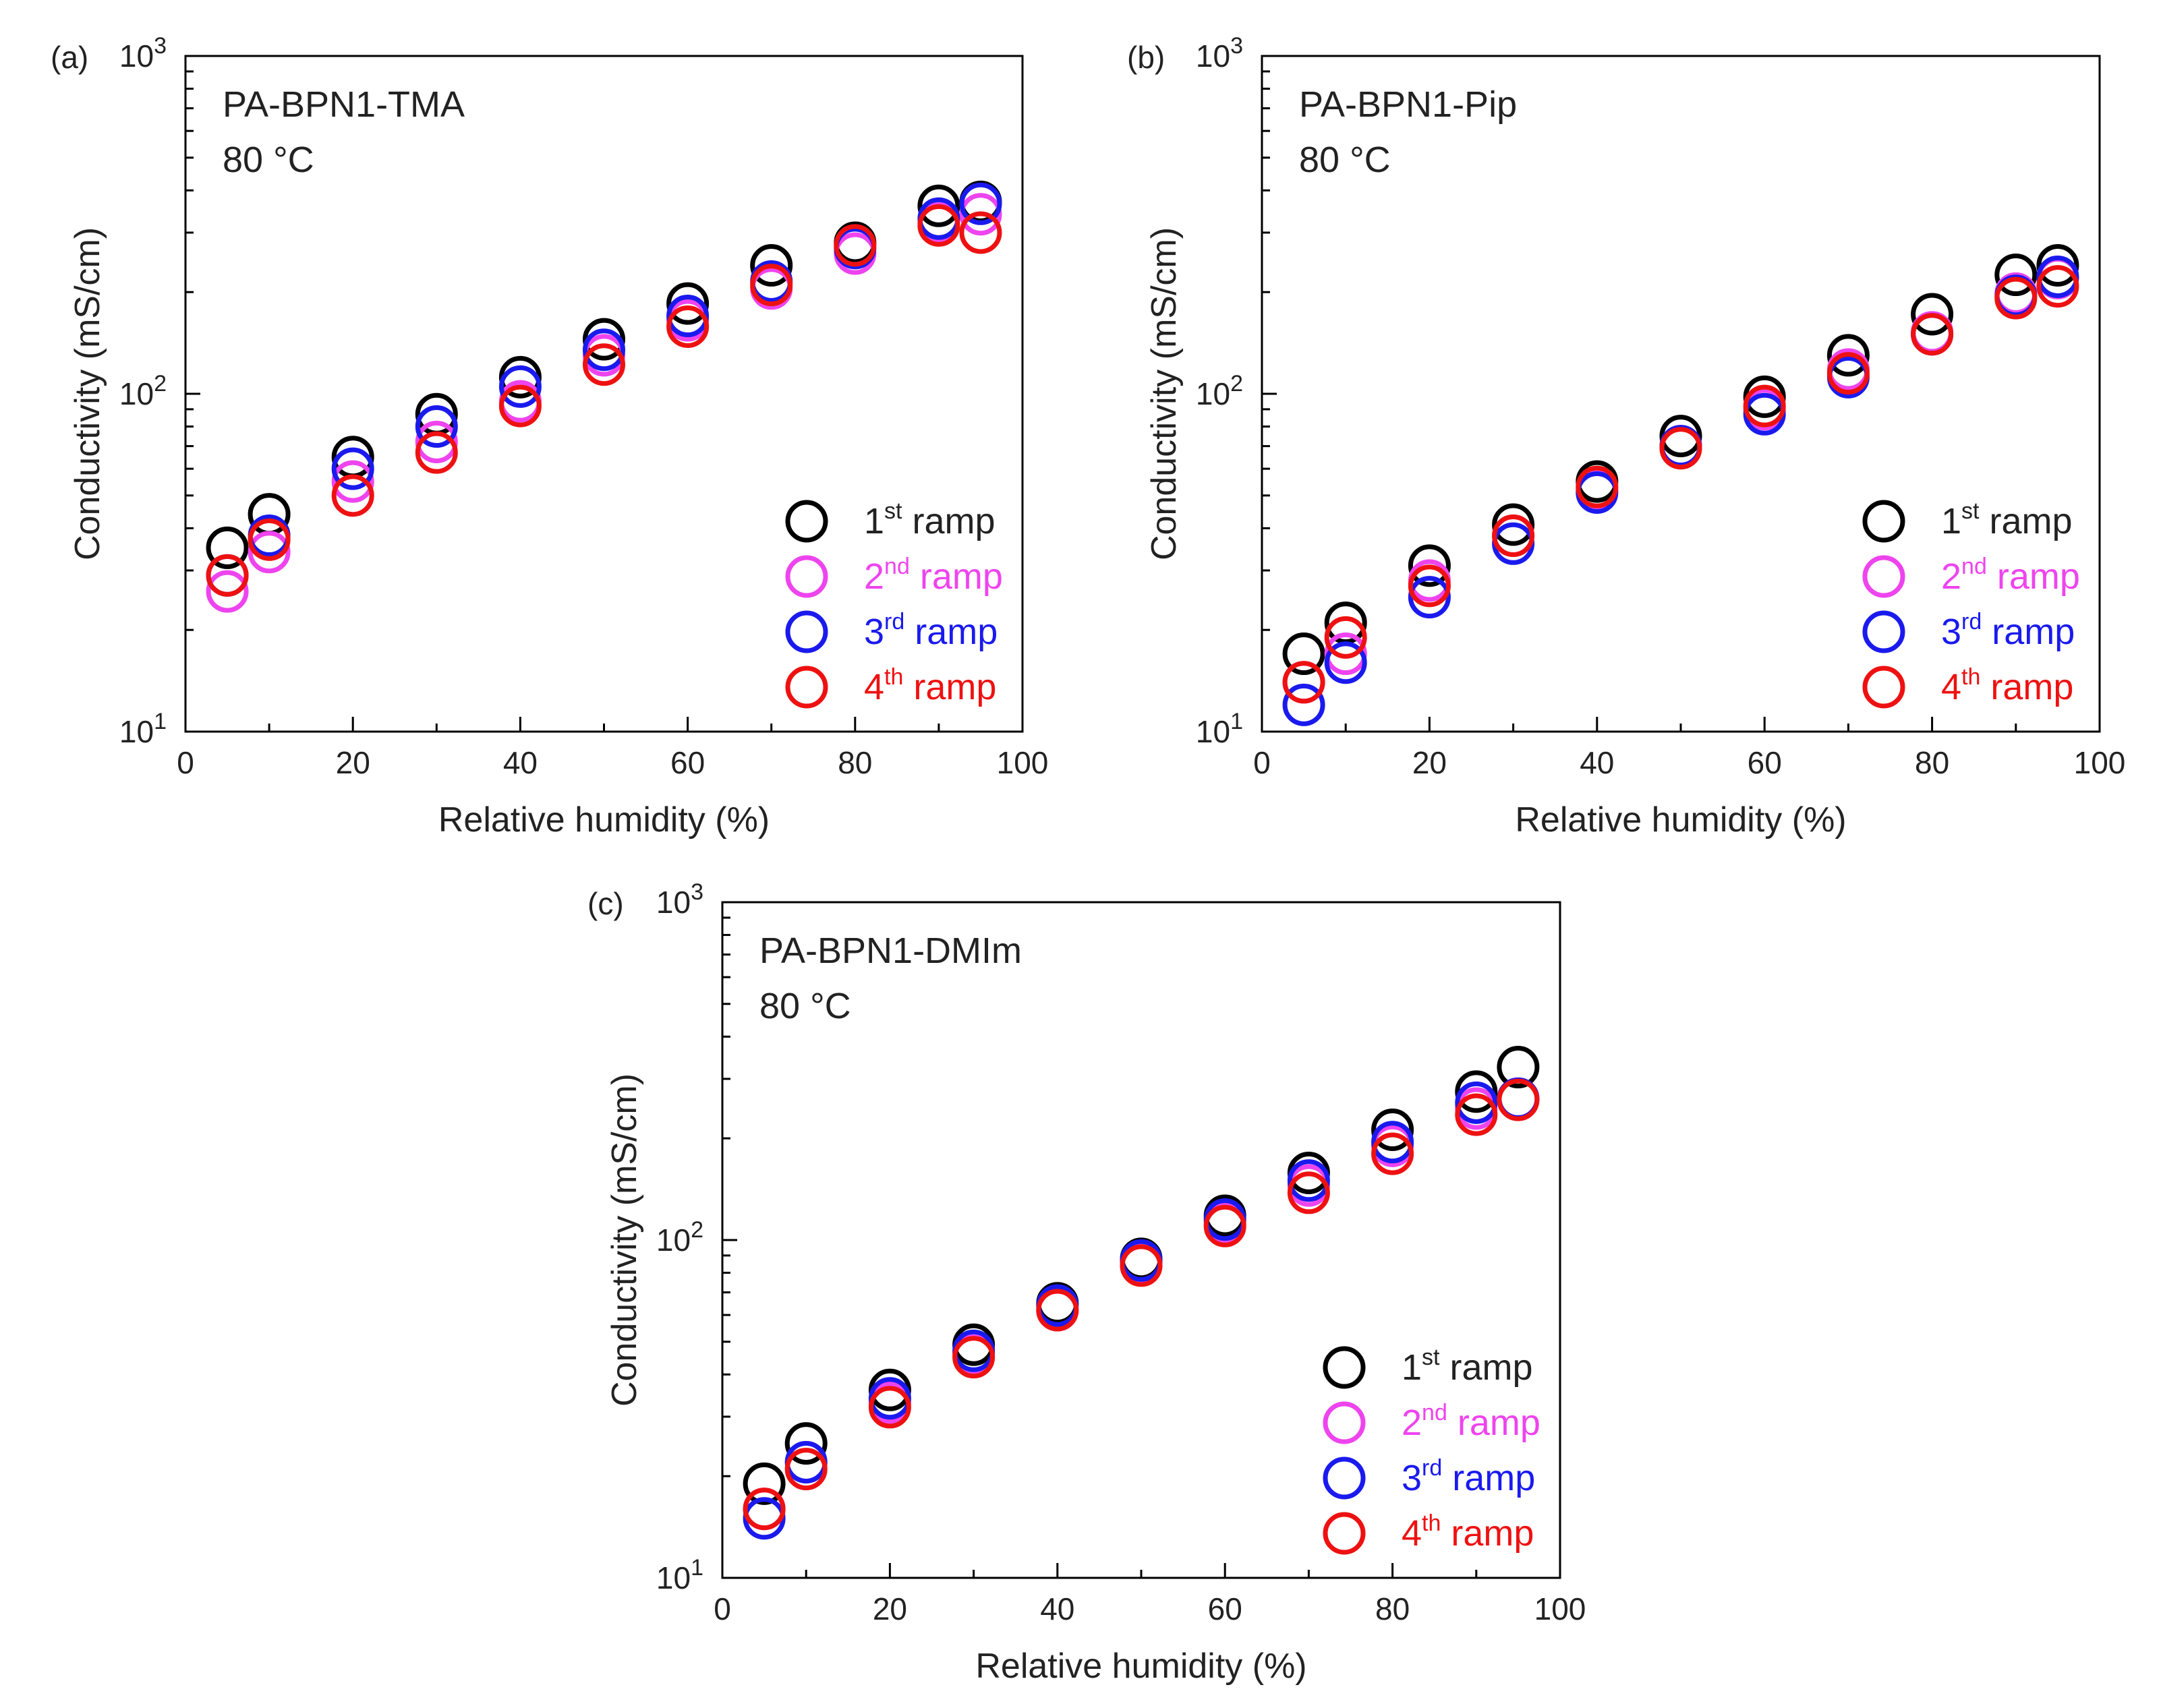  Describe the element at coordinates (1765, 762) in the screenshot. I see `x-tick-label: 60` at that location.